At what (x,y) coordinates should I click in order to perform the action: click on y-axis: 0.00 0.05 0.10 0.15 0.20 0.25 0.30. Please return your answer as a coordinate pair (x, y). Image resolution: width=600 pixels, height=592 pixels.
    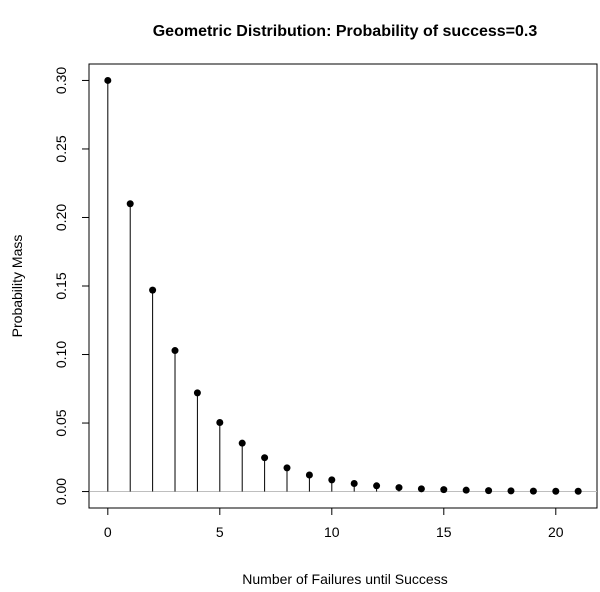
    Looking at the image, I should click on (71, 286).